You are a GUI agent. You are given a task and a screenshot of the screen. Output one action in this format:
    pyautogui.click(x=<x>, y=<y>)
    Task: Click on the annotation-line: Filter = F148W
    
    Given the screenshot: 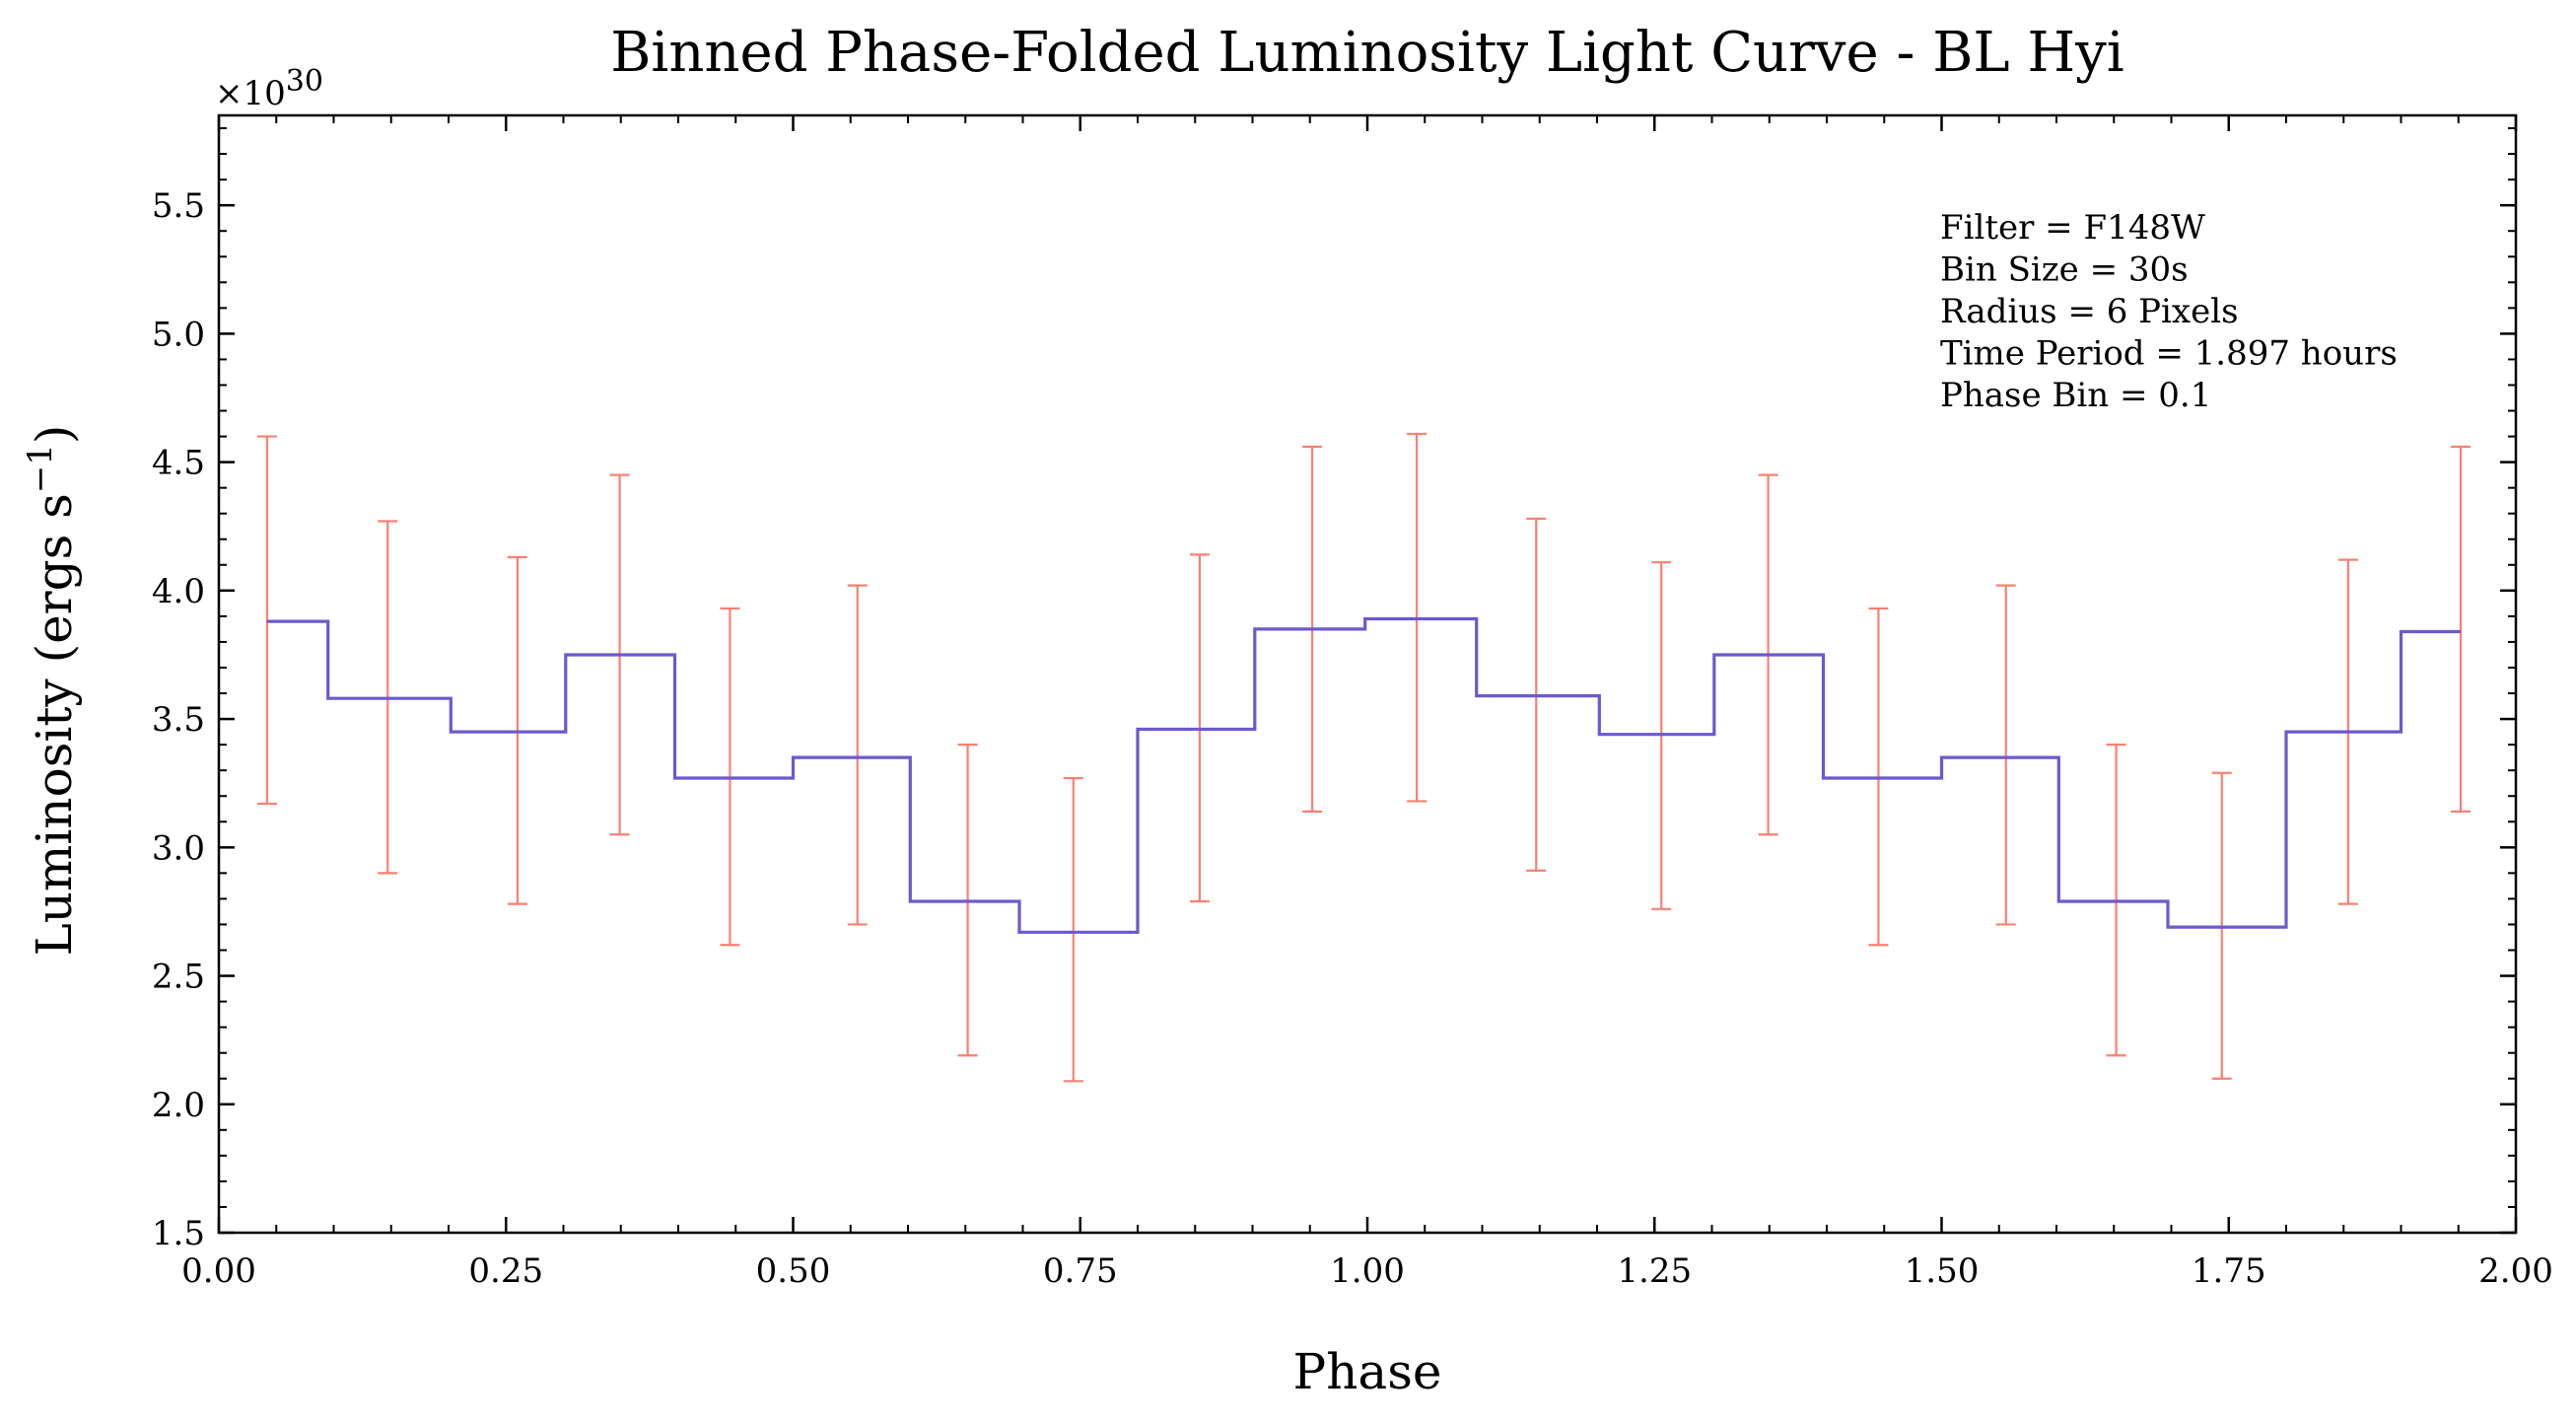 What is the action you would take?
    pyautogui.click(x=2072, y=228)
    